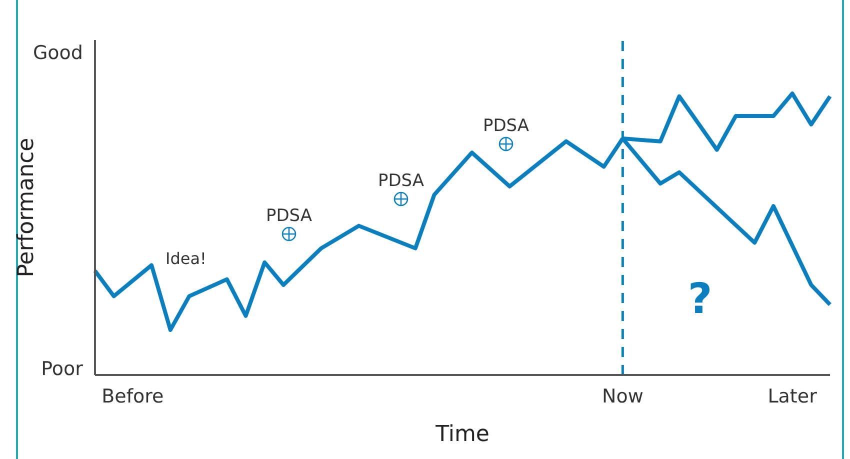 This screenshot has width=850, height=459. What do you see at coordinates (62, 369) in the screenshot?
I see `text: Poor` at bounding box center [62, 369].